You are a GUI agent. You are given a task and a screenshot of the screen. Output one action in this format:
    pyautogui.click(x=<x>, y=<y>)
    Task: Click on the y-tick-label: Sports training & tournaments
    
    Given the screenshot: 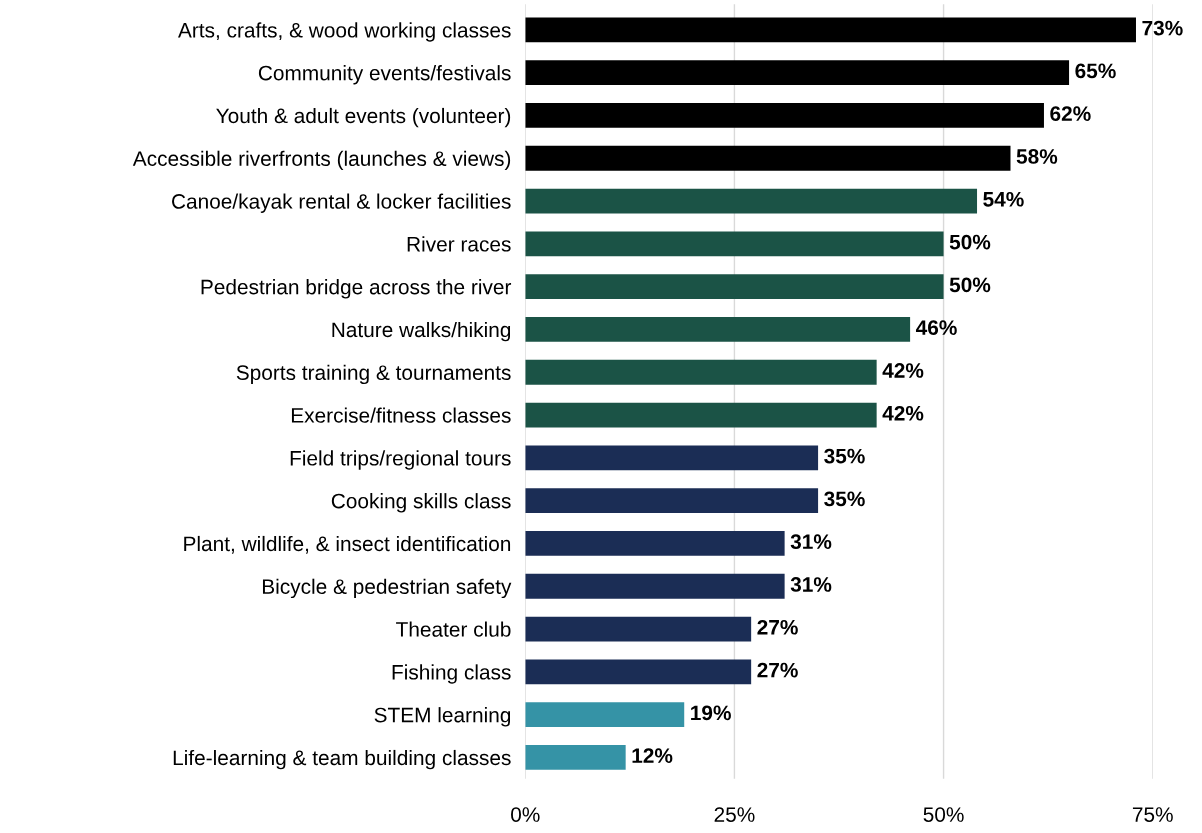 What is the action you would take?
    pyautogui.click(x=373, y=374)
    